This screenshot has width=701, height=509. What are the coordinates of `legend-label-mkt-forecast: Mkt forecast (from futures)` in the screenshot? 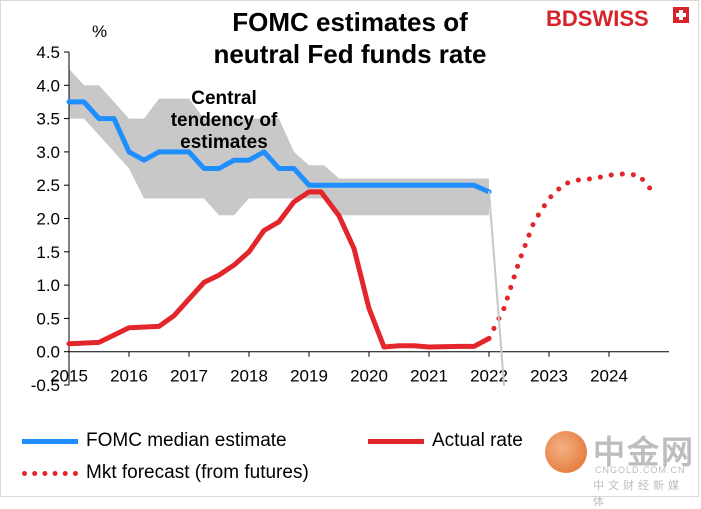 It's located at (197, 472).